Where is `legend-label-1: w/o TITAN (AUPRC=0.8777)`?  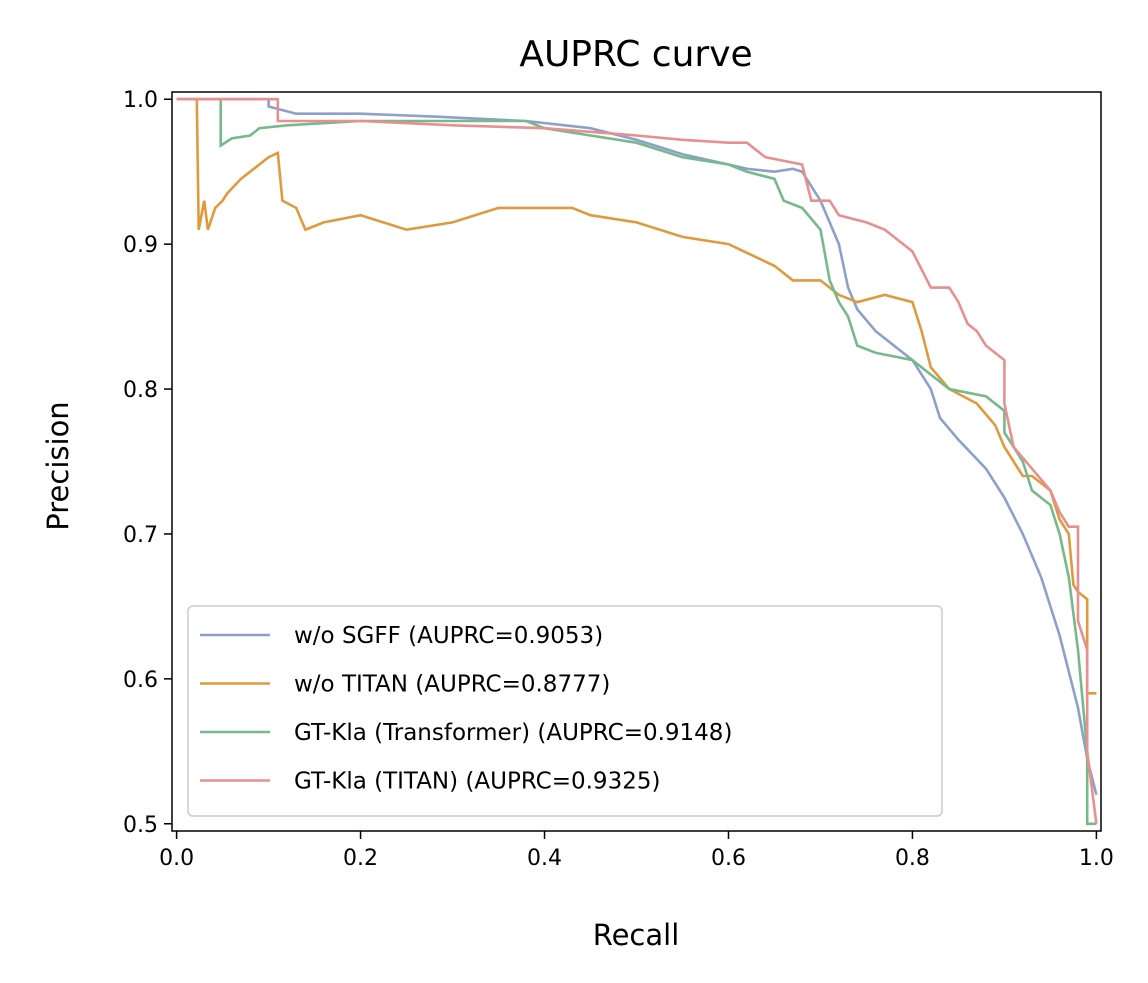
legend-label-1: w/o TITAN (AUPRC=0.8777) is located at coordinates (452, 685).